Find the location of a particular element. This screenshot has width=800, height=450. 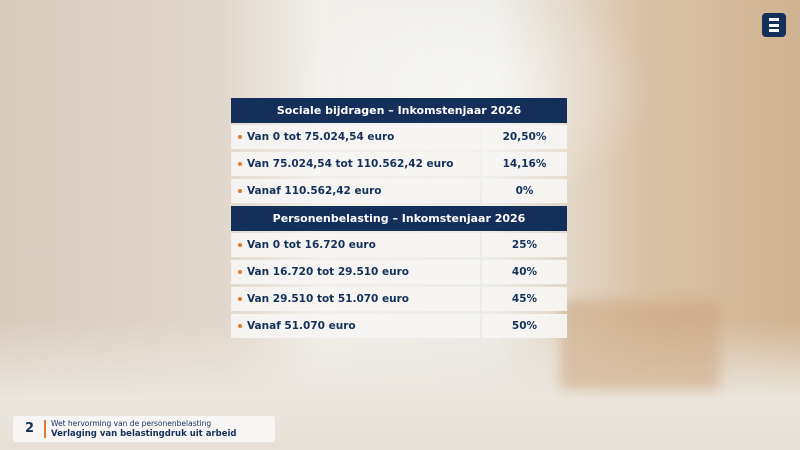

rate: 45% is located at coordinates (524, 299).